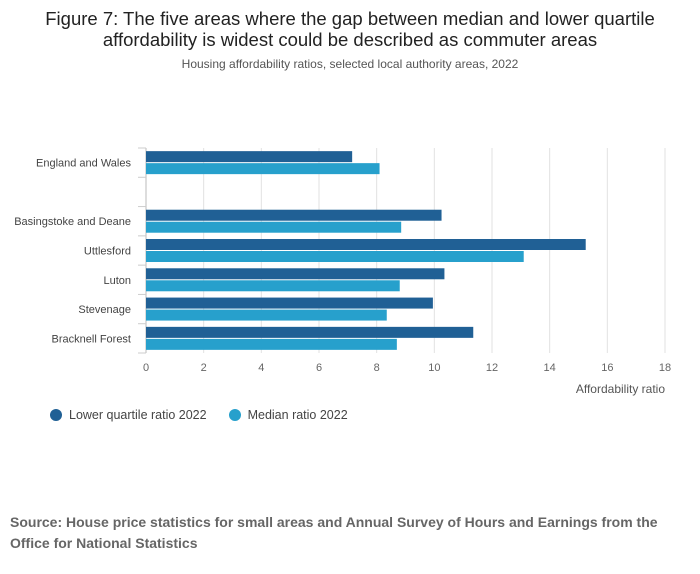 This screenshot has height=574, width=700. Describe the element at coordinates (434, 368) in the screenshot. I see `x-tick-label: 10` at that location.